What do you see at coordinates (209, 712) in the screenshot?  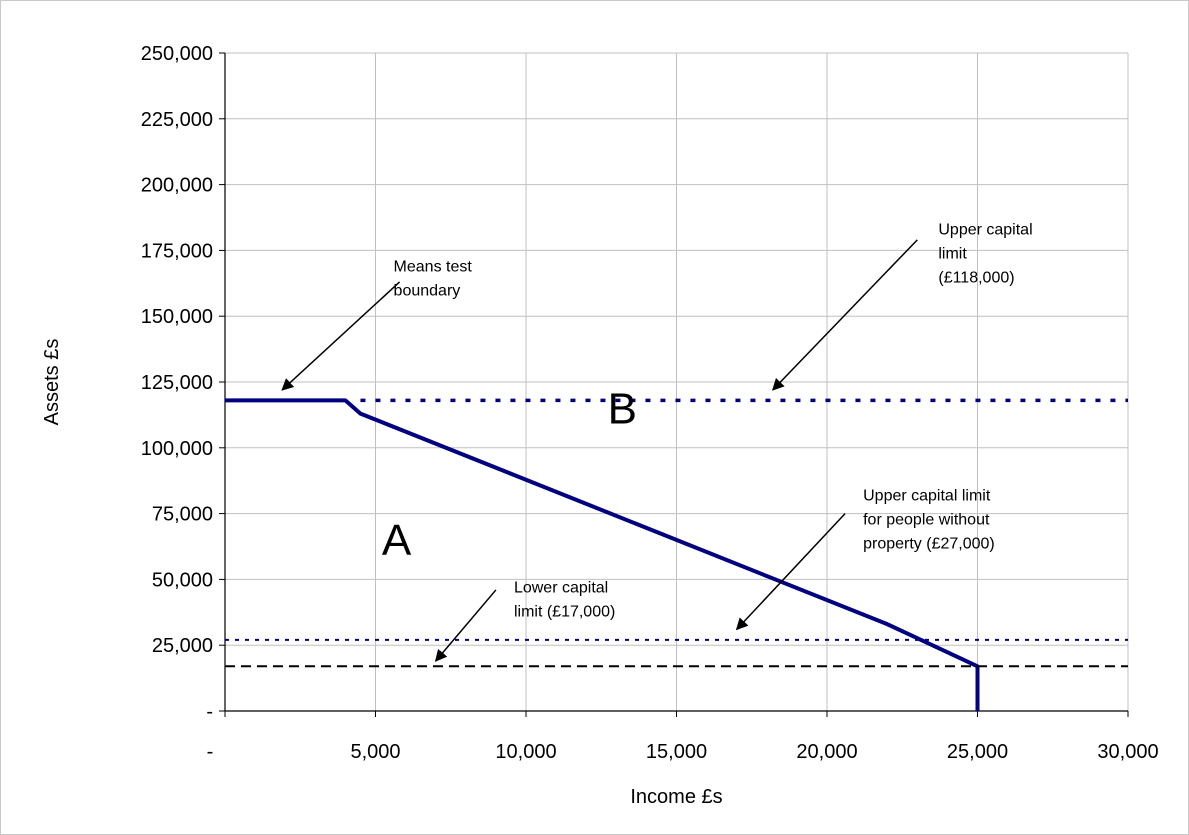 I see `y-tick-label: -` at bounding box center [209, 712].